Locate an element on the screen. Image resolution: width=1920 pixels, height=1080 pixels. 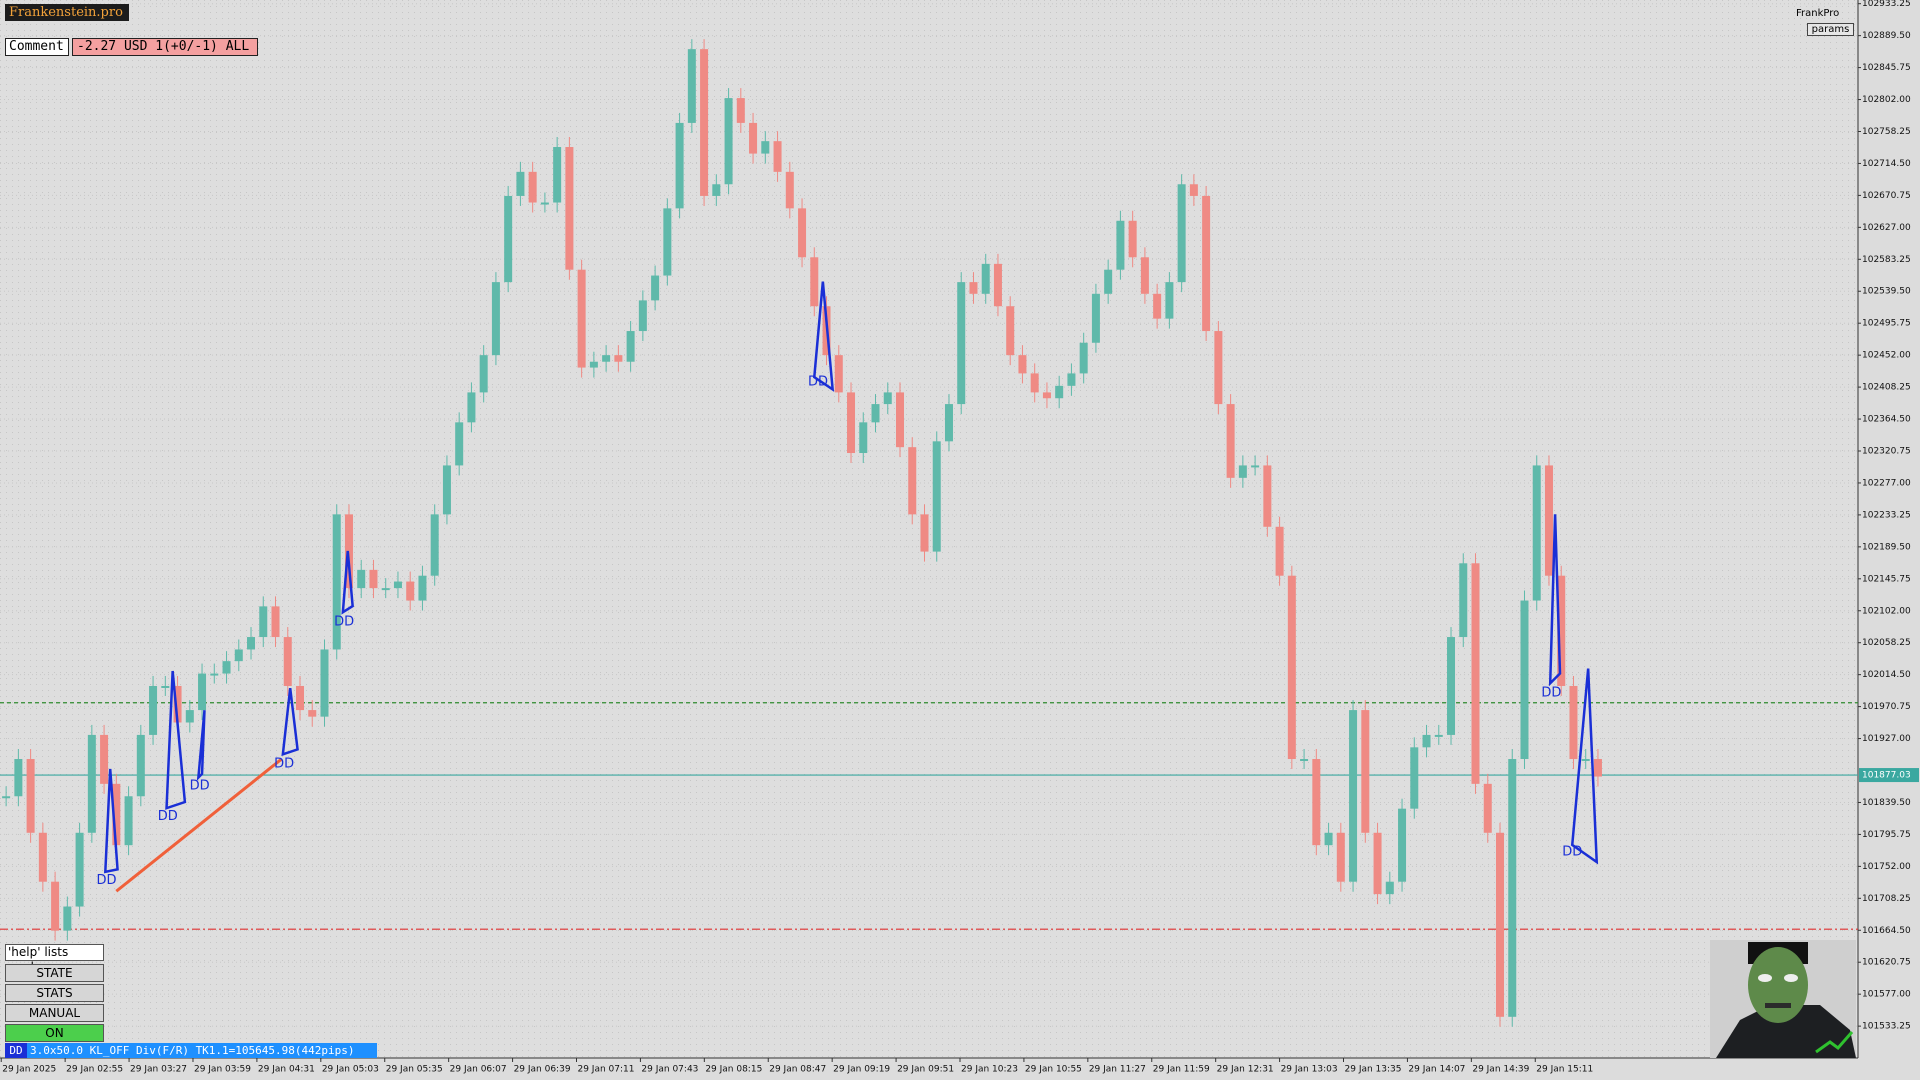
x-tick-label: 29 Jan 2025 is located at coordinates (29, 1070).